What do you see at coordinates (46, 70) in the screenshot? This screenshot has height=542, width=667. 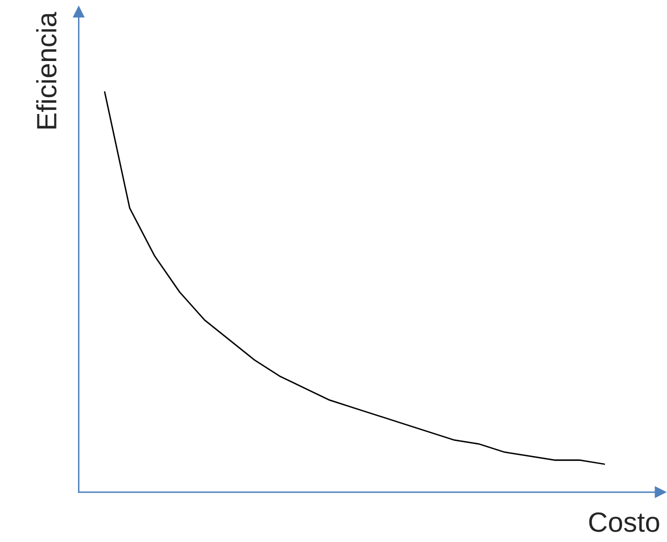 I see `y-axis-title: Eficiencia` at bounding box center [46, 70].